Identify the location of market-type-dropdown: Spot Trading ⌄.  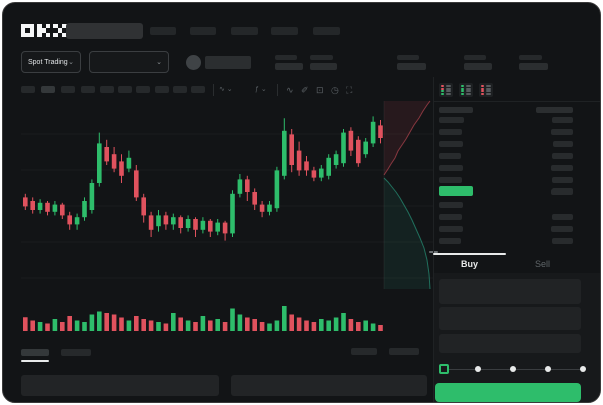
(51, 62).